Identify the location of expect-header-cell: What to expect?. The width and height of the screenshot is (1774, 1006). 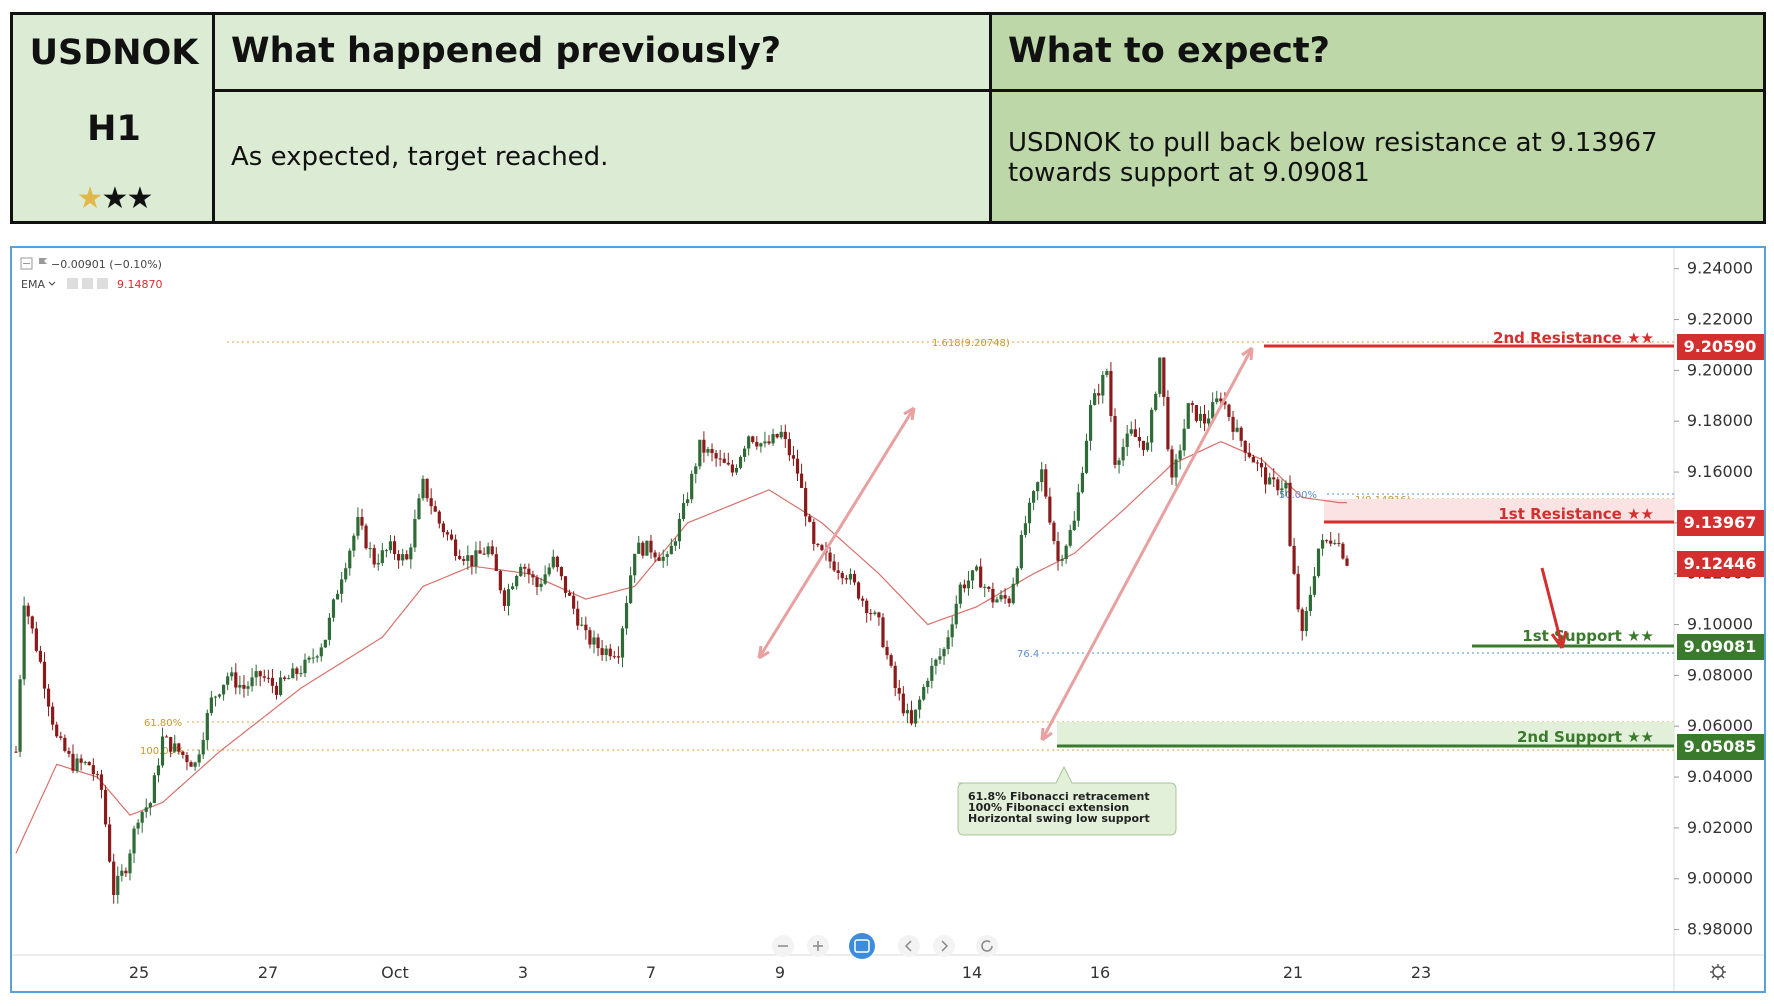
(1377, 53).